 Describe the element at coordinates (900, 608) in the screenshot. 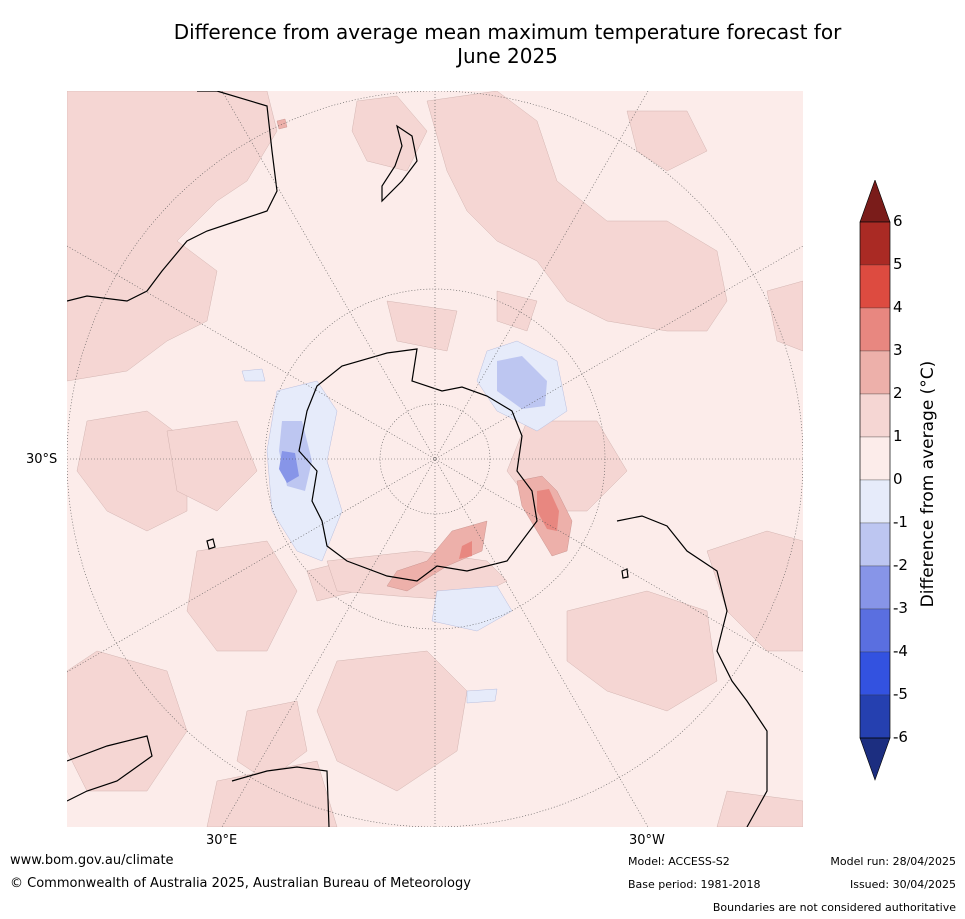

I see `colorbar-tick-label: -3` at that location.